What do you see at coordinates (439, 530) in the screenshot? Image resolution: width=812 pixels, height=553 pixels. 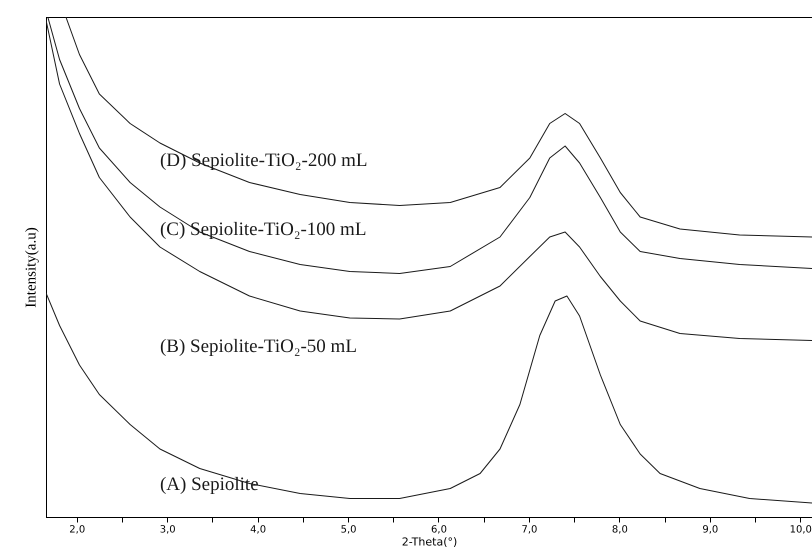 I see `x-tick-label: 6,0` at bounding box center [439, 530].